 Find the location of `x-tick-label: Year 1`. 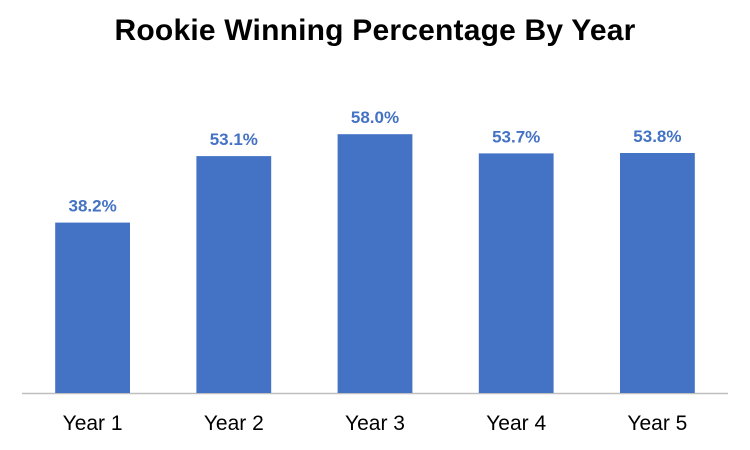

x-tick-label: Year 1 is located at coordinates (93, 423).